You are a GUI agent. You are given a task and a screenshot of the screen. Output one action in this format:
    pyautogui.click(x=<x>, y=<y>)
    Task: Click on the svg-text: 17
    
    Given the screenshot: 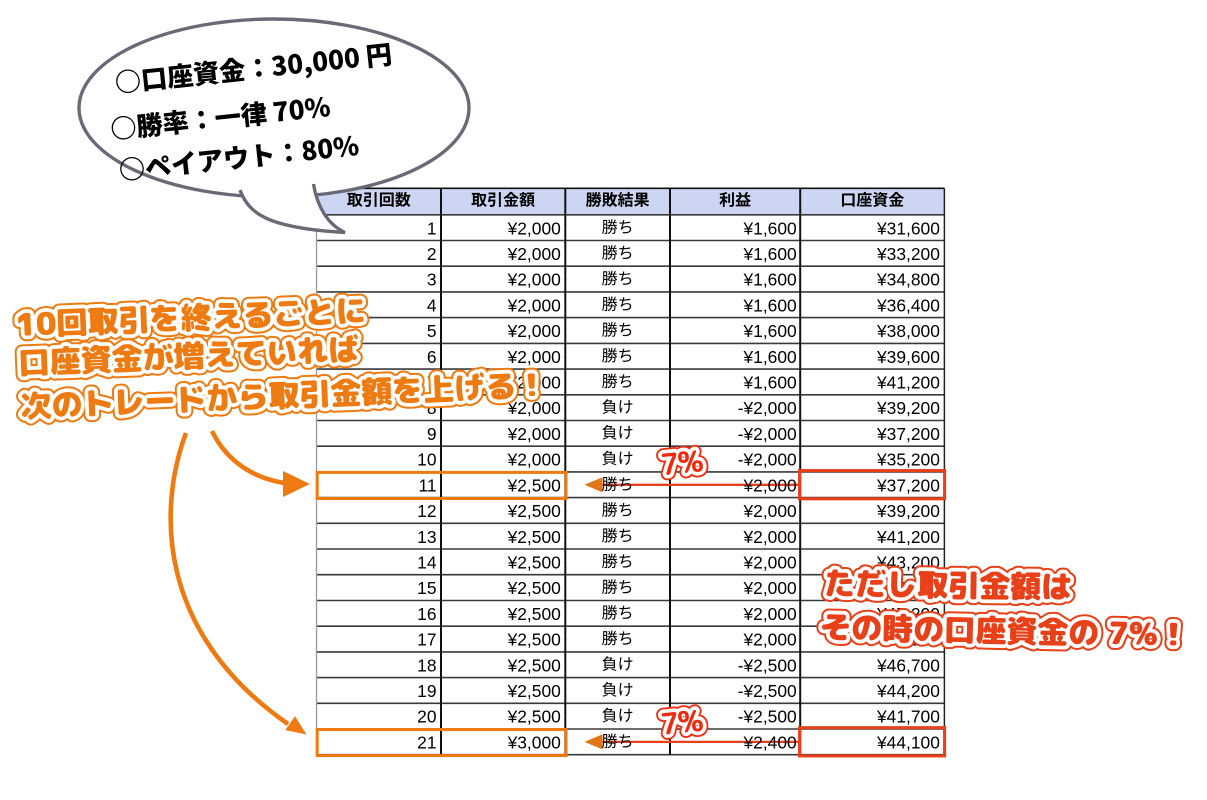 What is the action you would take?
    pyautogui.click(x=426, y=640)
    